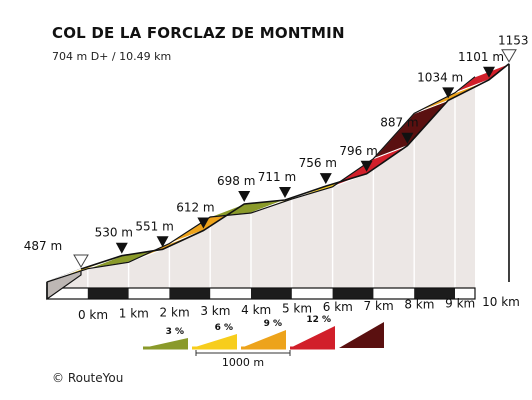 The width and height of the screenshot is (532, 400). Describe the element at coordinates (318, 163) in the screenshot. I see `elevation-label: 756 m` at that location.